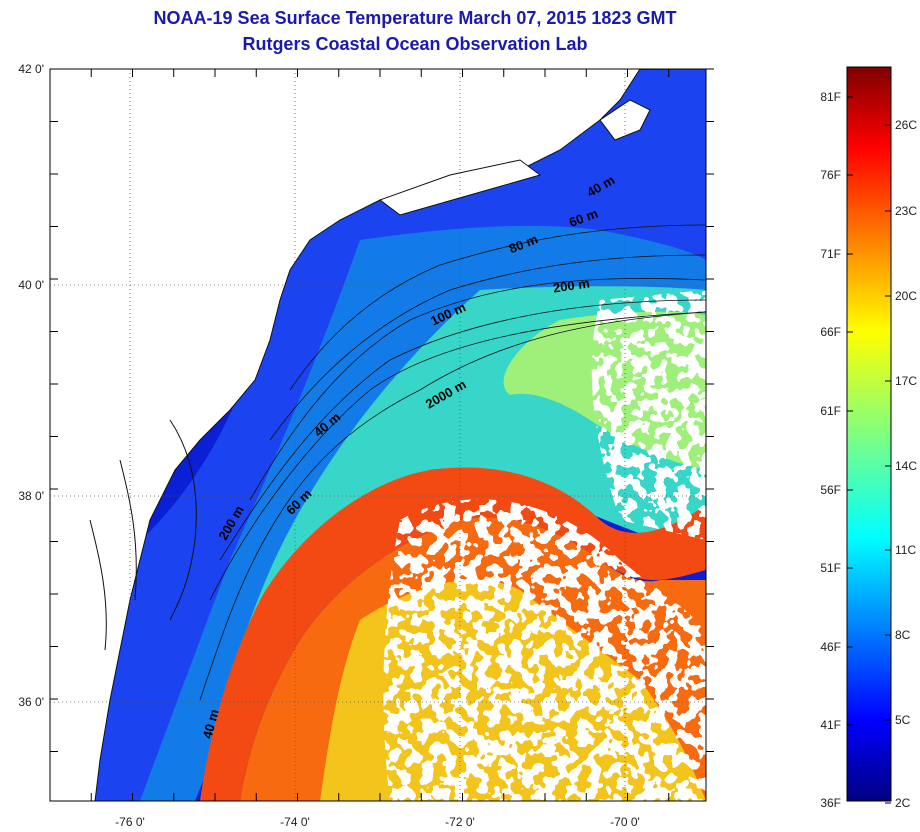 The height and width of the screenshot is (832, 920). Describe the element at coordinates (903, 720) in the screenshot. I see `colorbar-label-c: 5C` at that location.